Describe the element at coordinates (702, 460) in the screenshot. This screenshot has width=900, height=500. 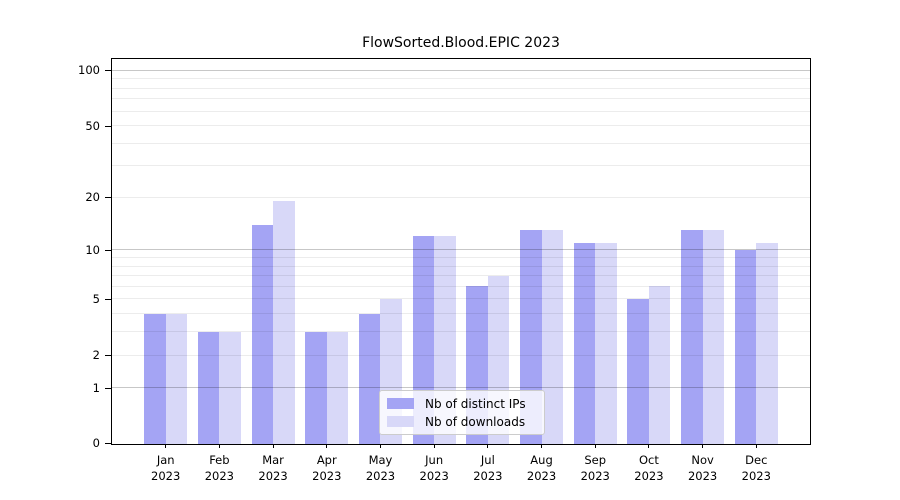
I see `x-tick-month: Nov` at that location.